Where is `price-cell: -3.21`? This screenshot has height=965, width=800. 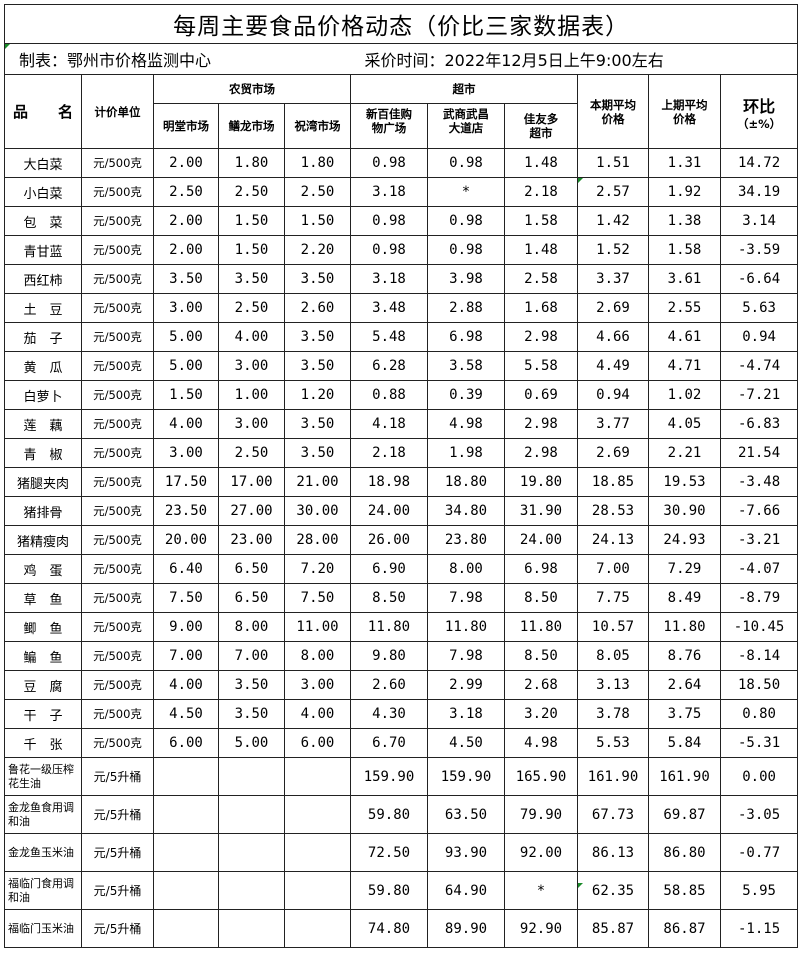 price-cell: -3.21 is located at coordinates (759, 540).